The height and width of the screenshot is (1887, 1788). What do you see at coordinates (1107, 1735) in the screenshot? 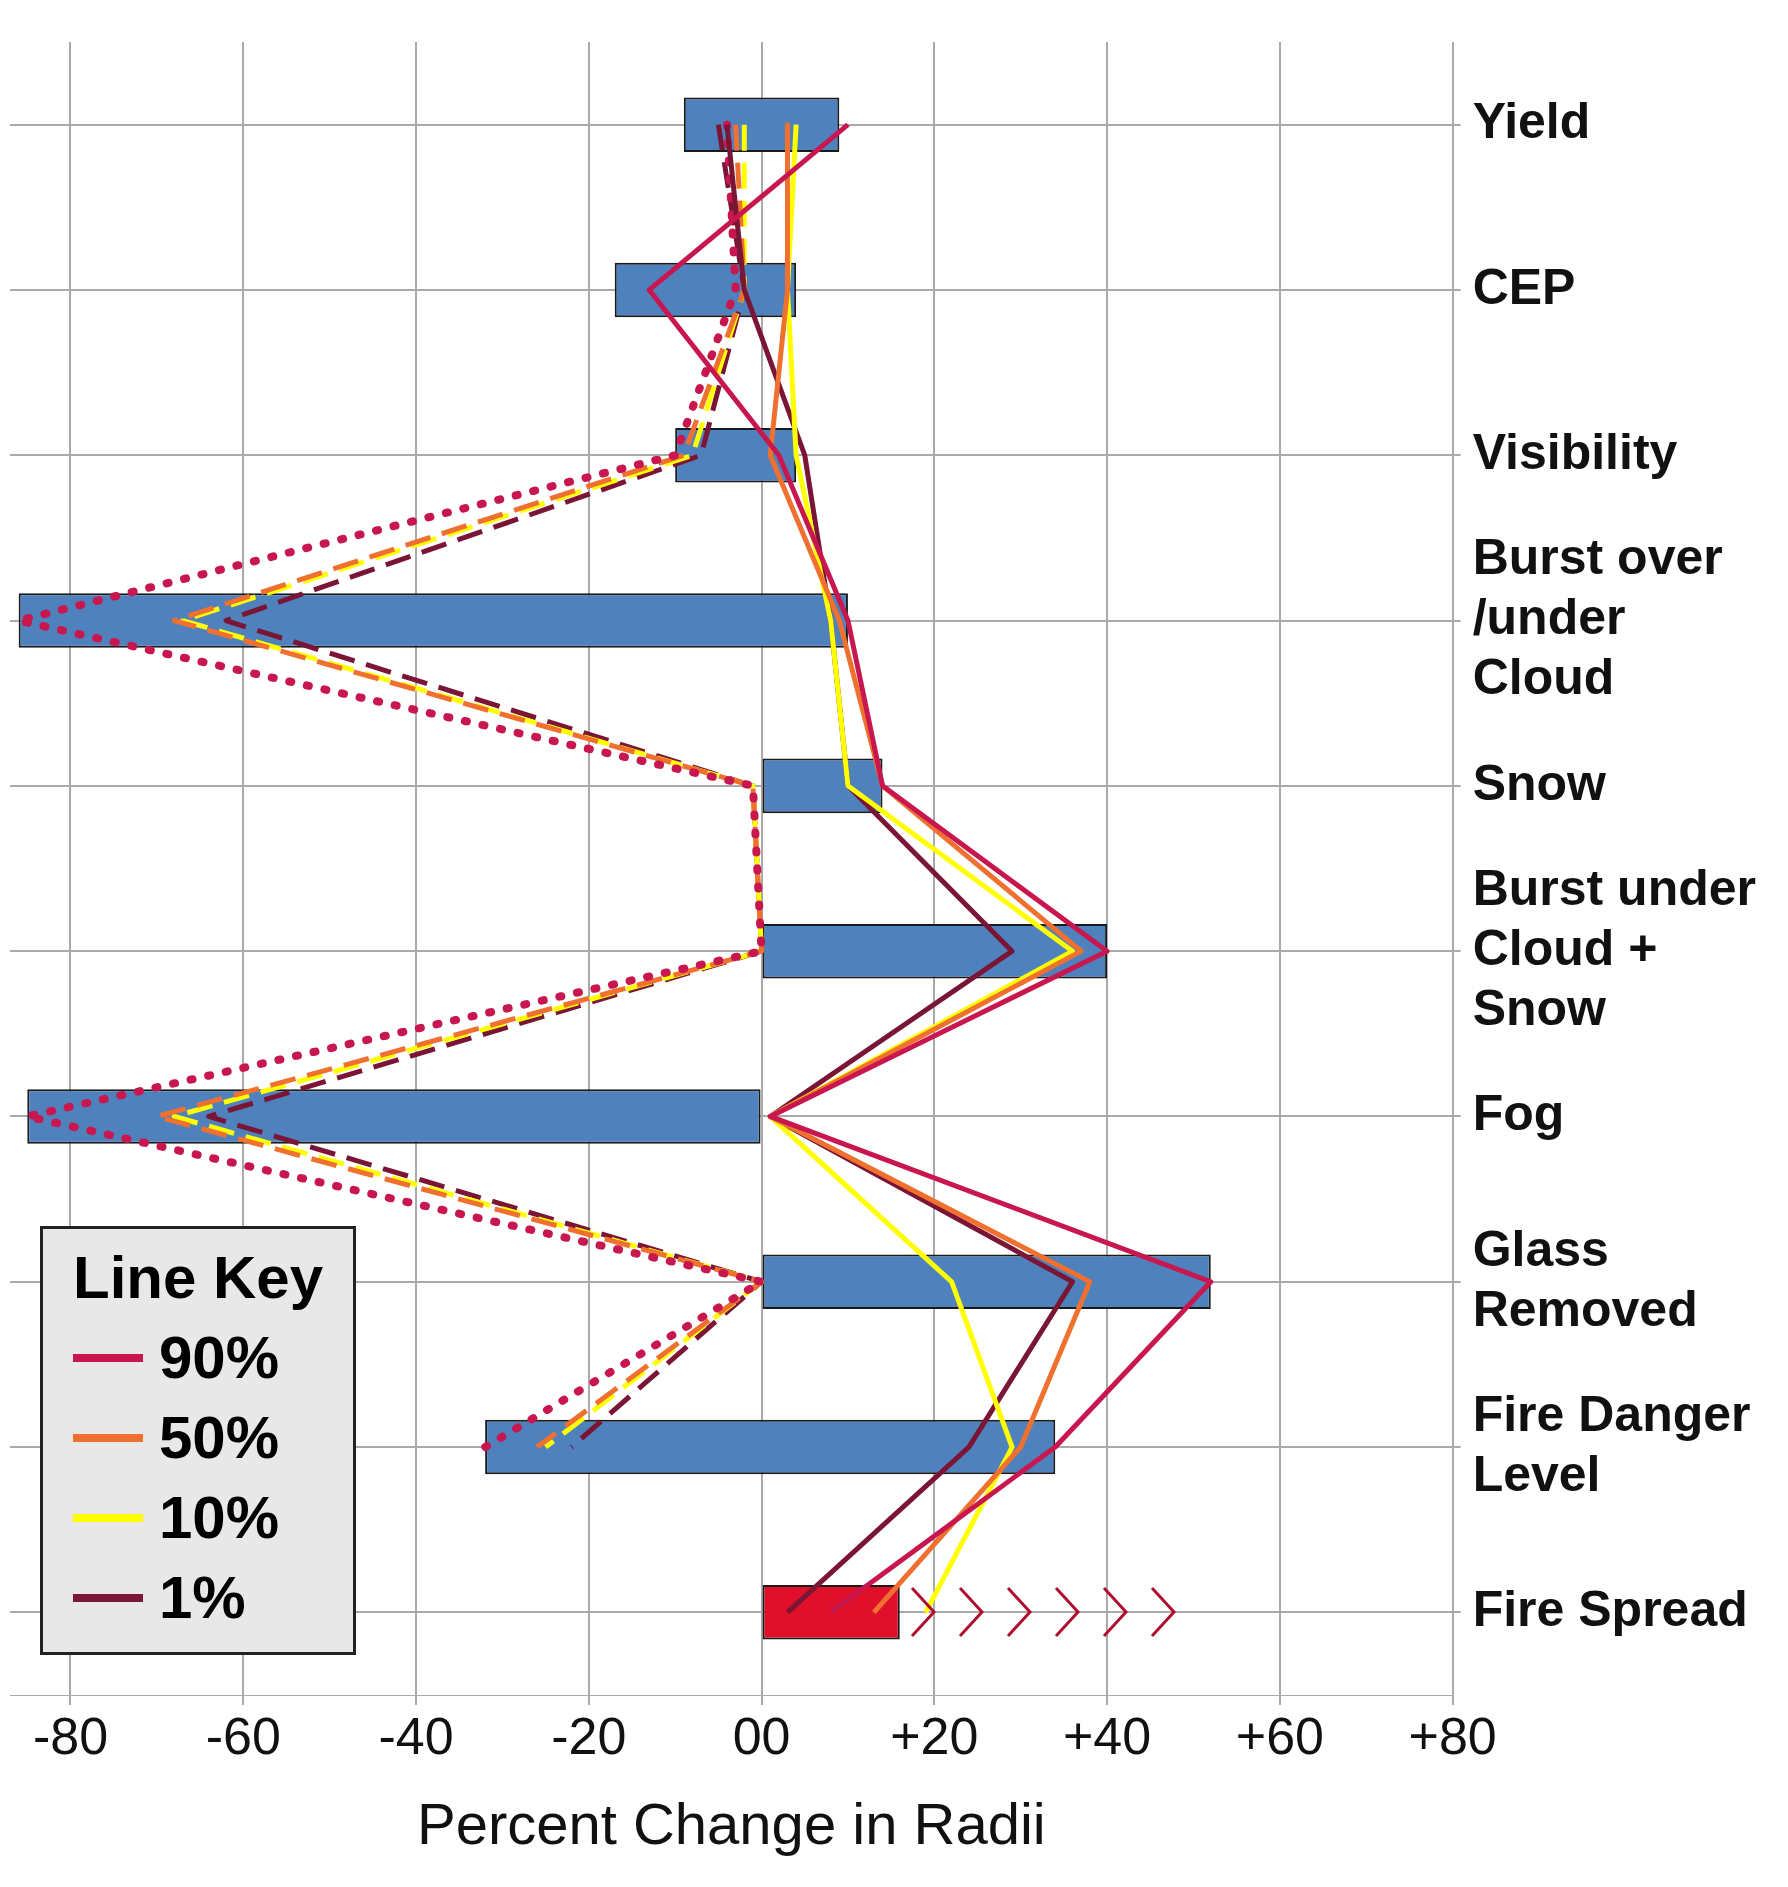
I see `x-tick-label: +40` at bounding box center [1107, 1735].